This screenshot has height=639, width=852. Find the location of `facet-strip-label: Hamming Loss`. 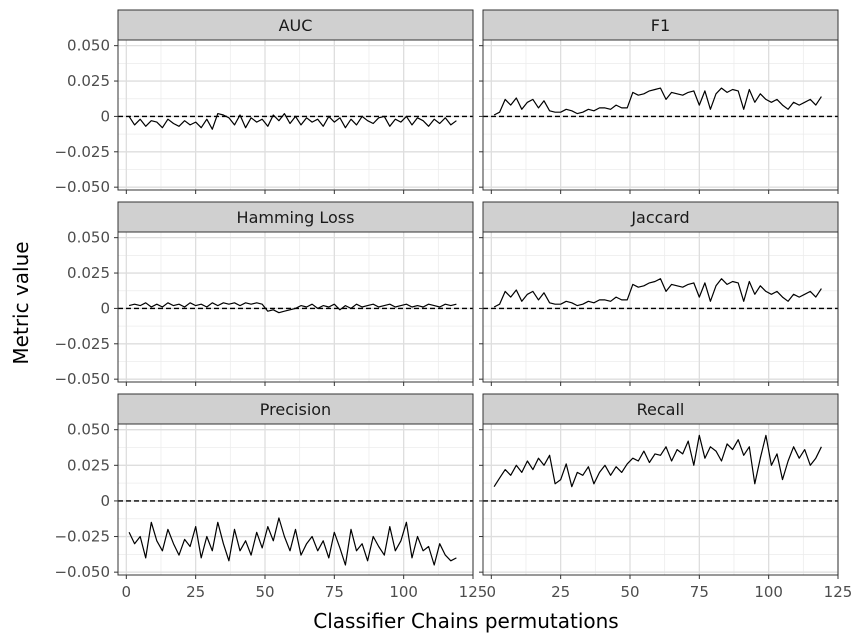

facet-strip-label: Hamming Loss is located at coordinates (296, 217).